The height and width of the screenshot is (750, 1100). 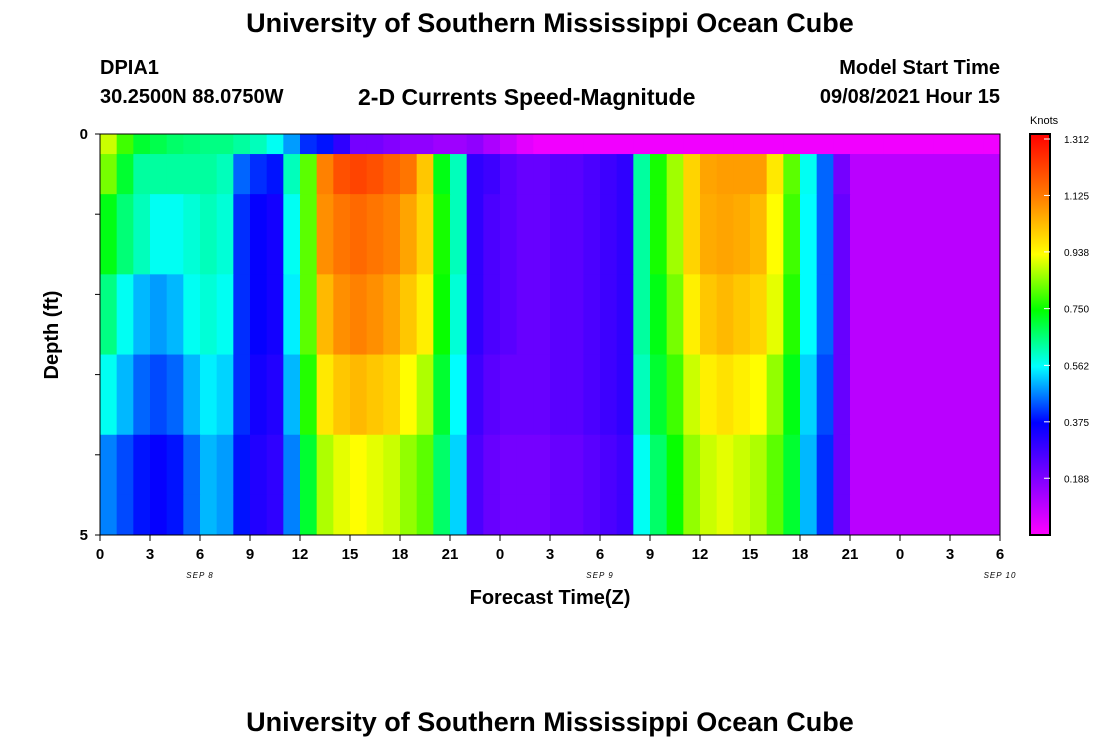 What do you see at coordinates (84, 535) in the screenshot?
I see `y-tick-label: 5` at bounding box center [84, 535].